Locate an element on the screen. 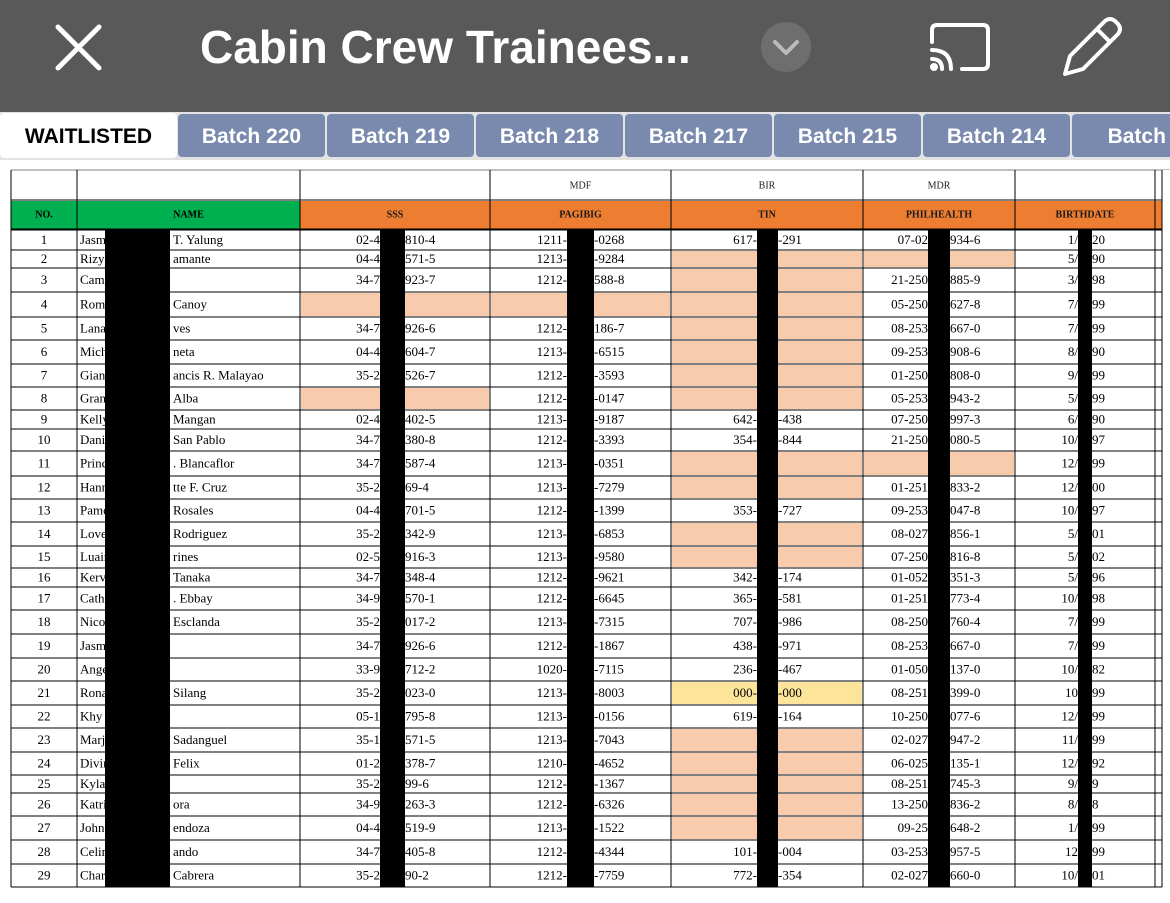 The width and height of the screenshot is (1170, 903). tab-label: Batch 215 is located at coordinates (848, 136).